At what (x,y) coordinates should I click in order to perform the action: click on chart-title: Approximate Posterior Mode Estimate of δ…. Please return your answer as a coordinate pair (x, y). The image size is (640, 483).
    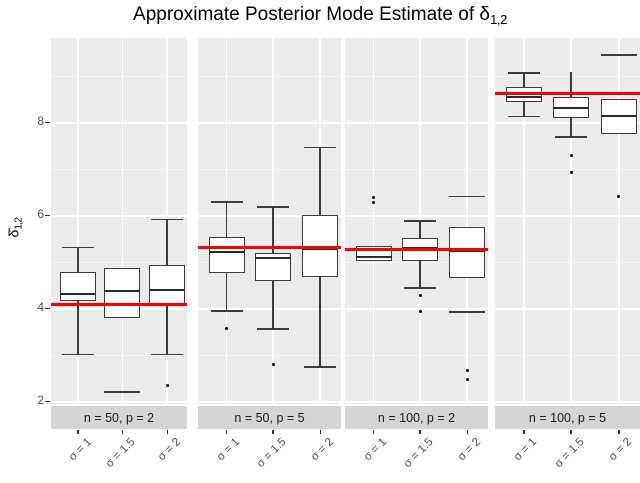
    Looking at the image, I should click on (320, 15).